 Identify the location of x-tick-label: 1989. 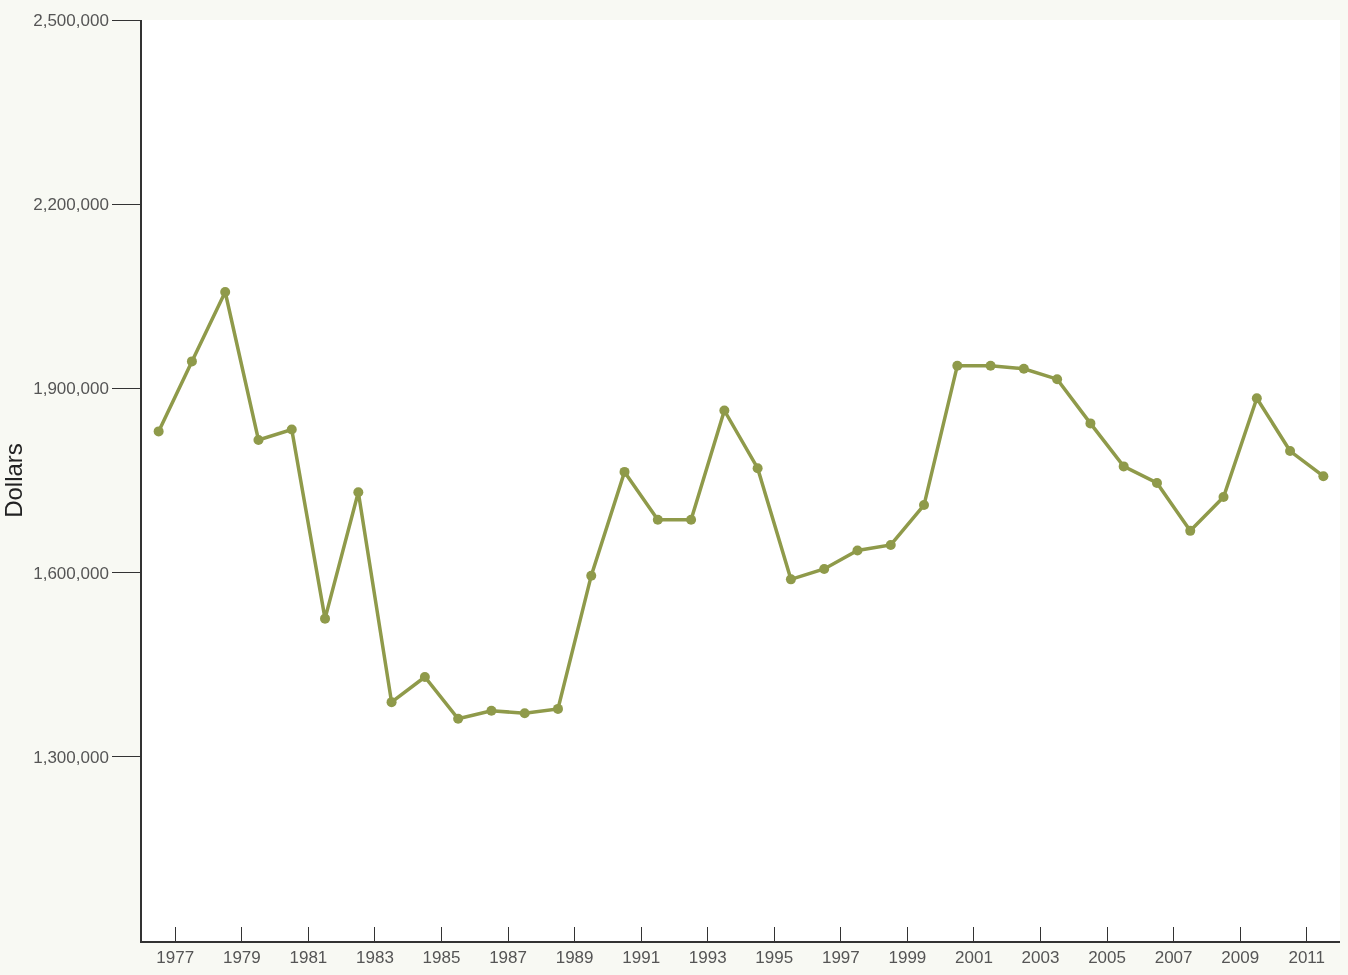
(574, 958).